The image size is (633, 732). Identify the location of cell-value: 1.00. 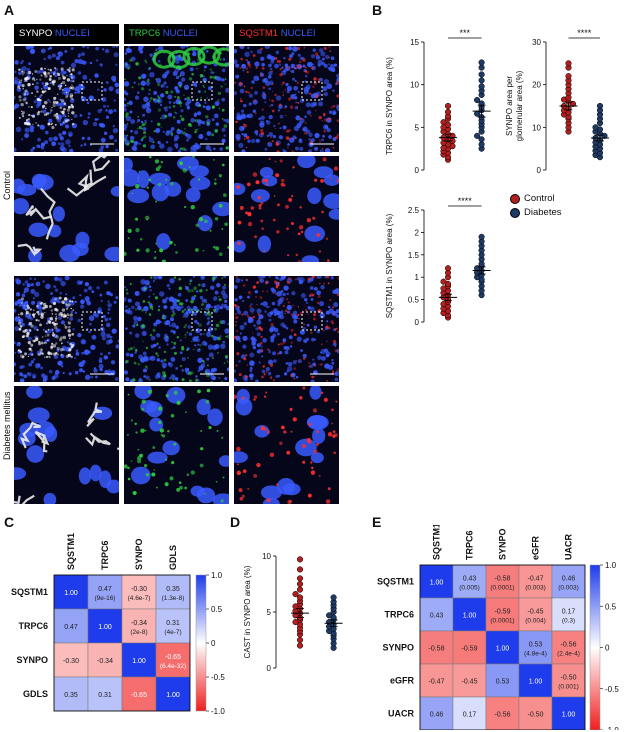
(503, 649).